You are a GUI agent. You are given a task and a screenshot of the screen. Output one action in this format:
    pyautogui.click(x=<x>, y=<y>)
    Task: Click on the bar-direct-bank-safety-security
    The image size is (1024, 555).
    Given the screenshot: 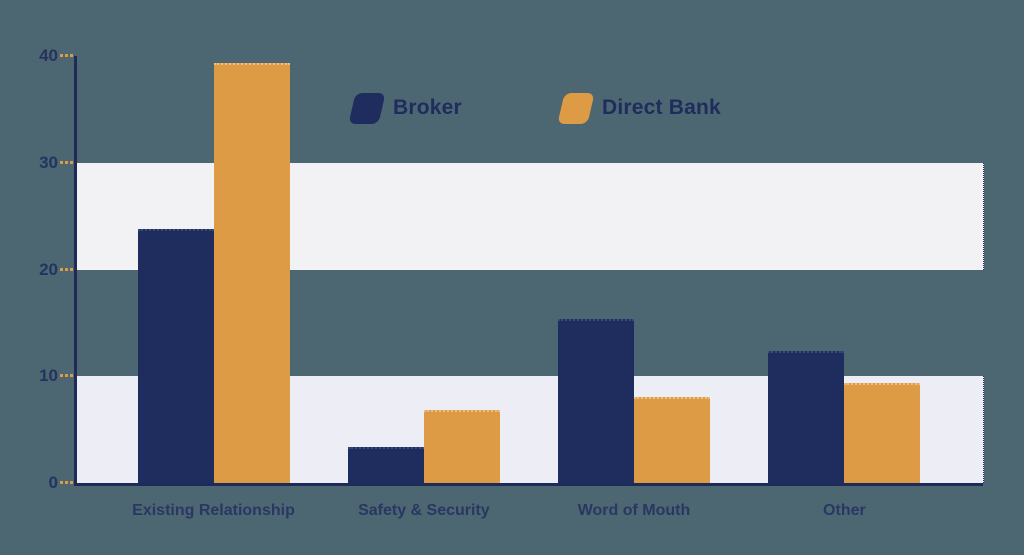 What is the action you would take?
    pyautogui.click(x=461, y=446)
    